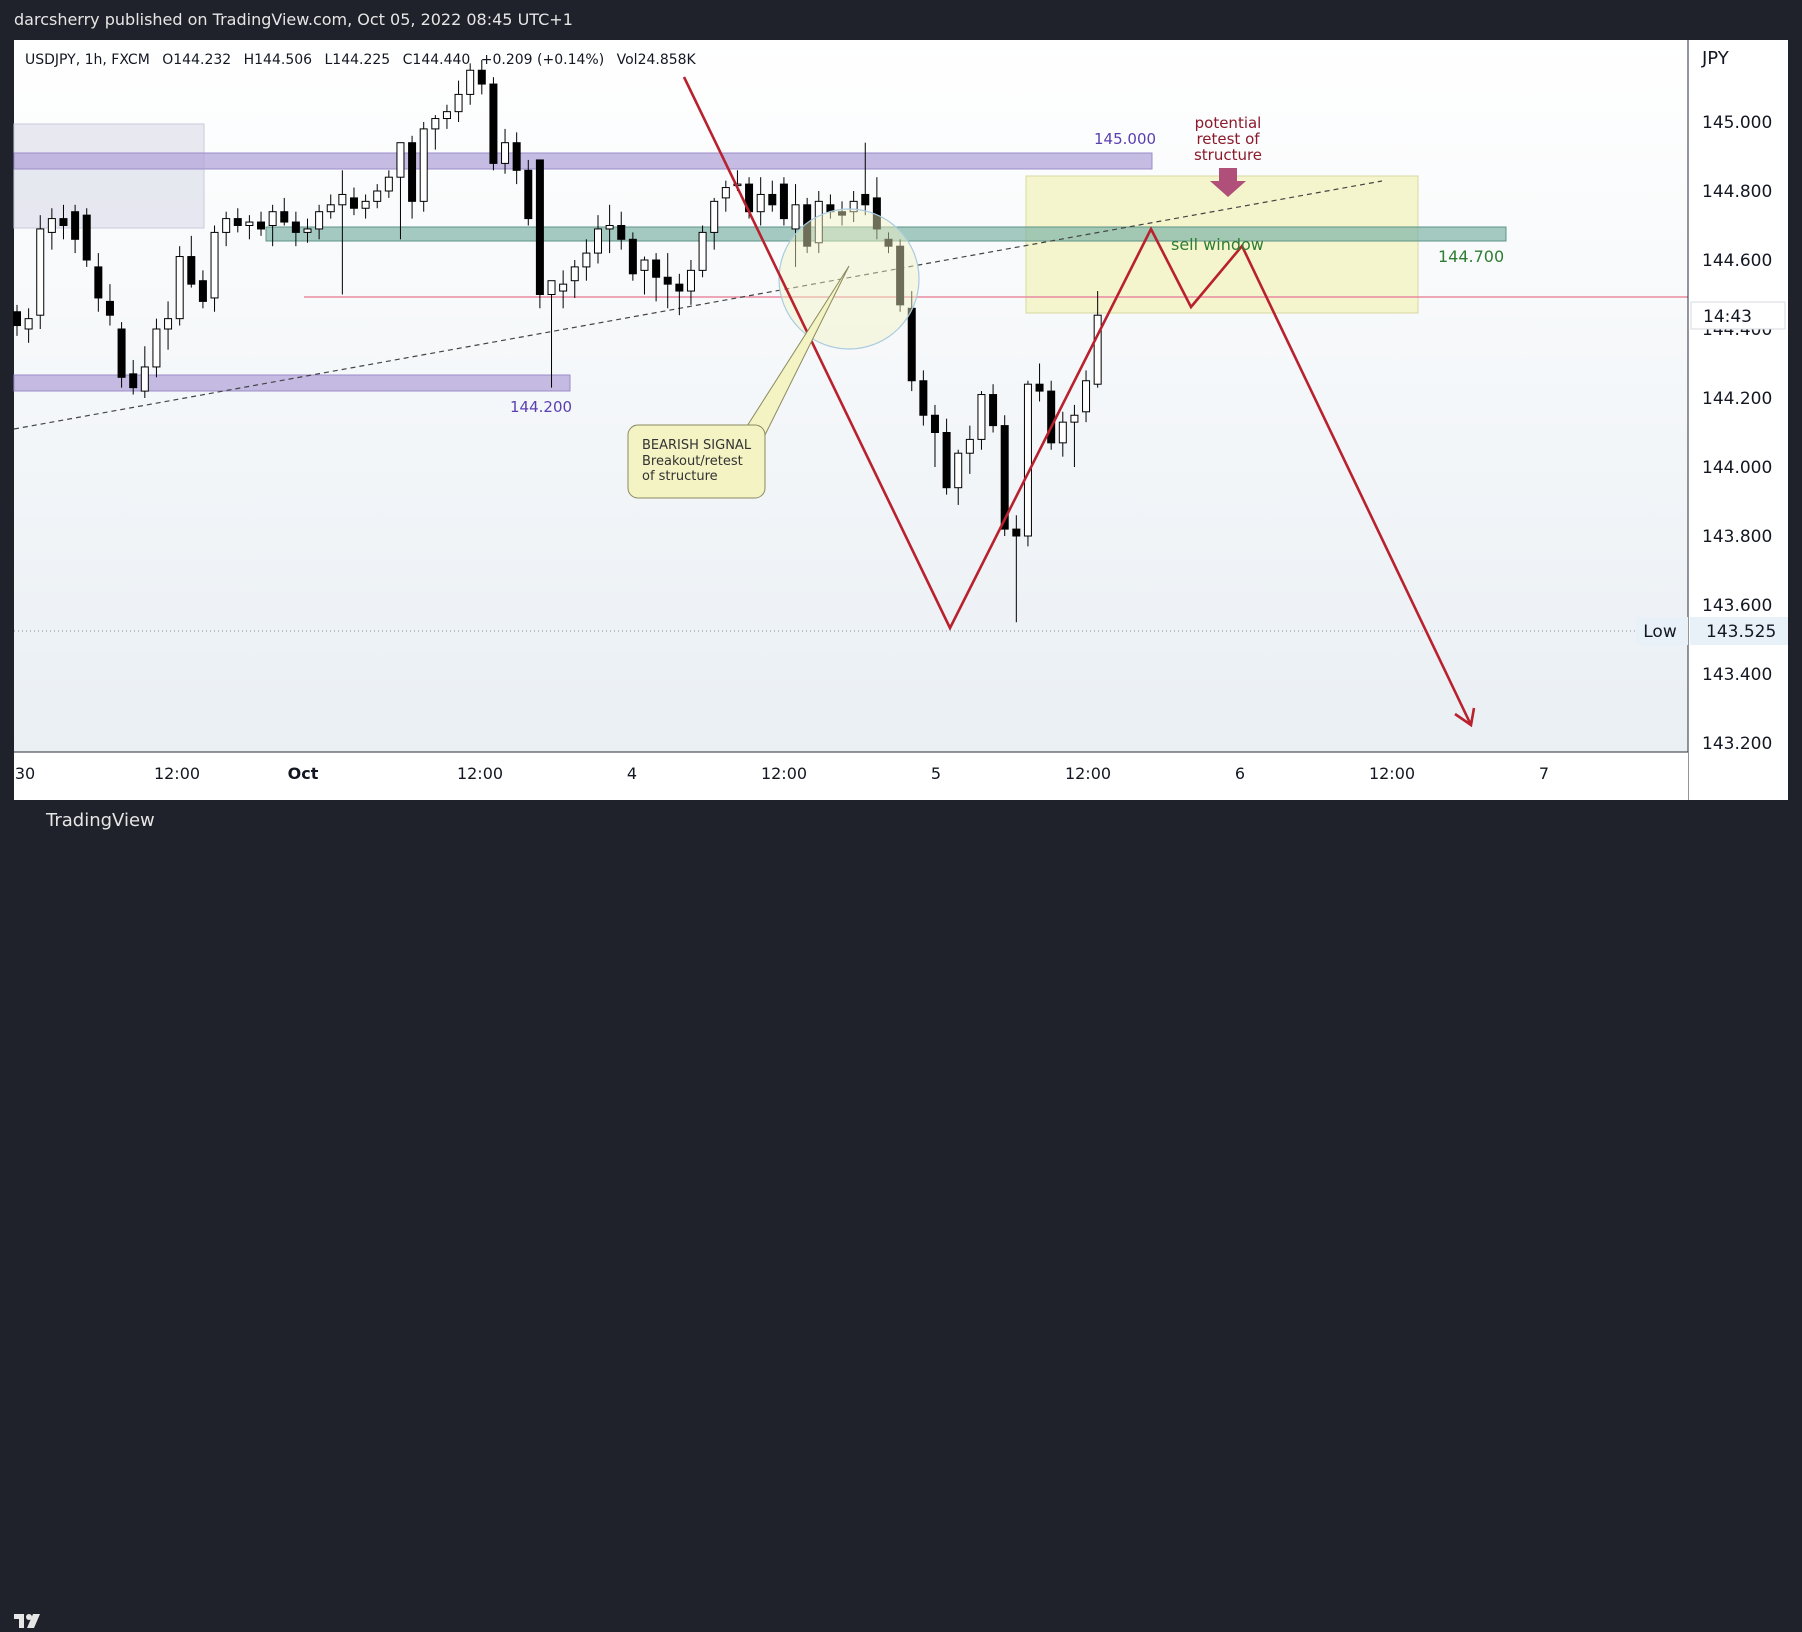 Image resolution: width=1802 pixels, height=1632 pixels. I want to click on trendline, so click(698, 305).